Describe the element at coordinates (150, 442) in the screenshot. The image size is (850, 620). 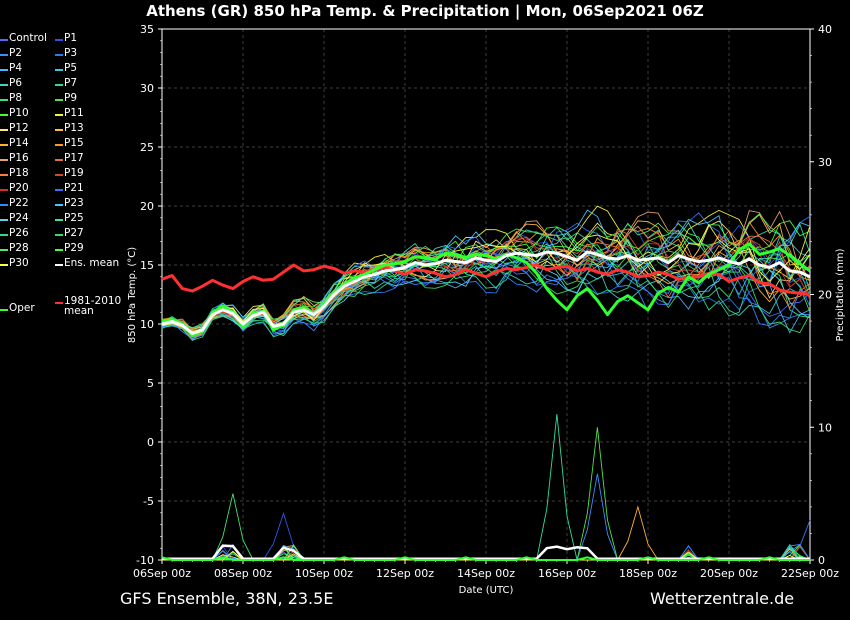
I see `y-tick-label: 0` at that location.